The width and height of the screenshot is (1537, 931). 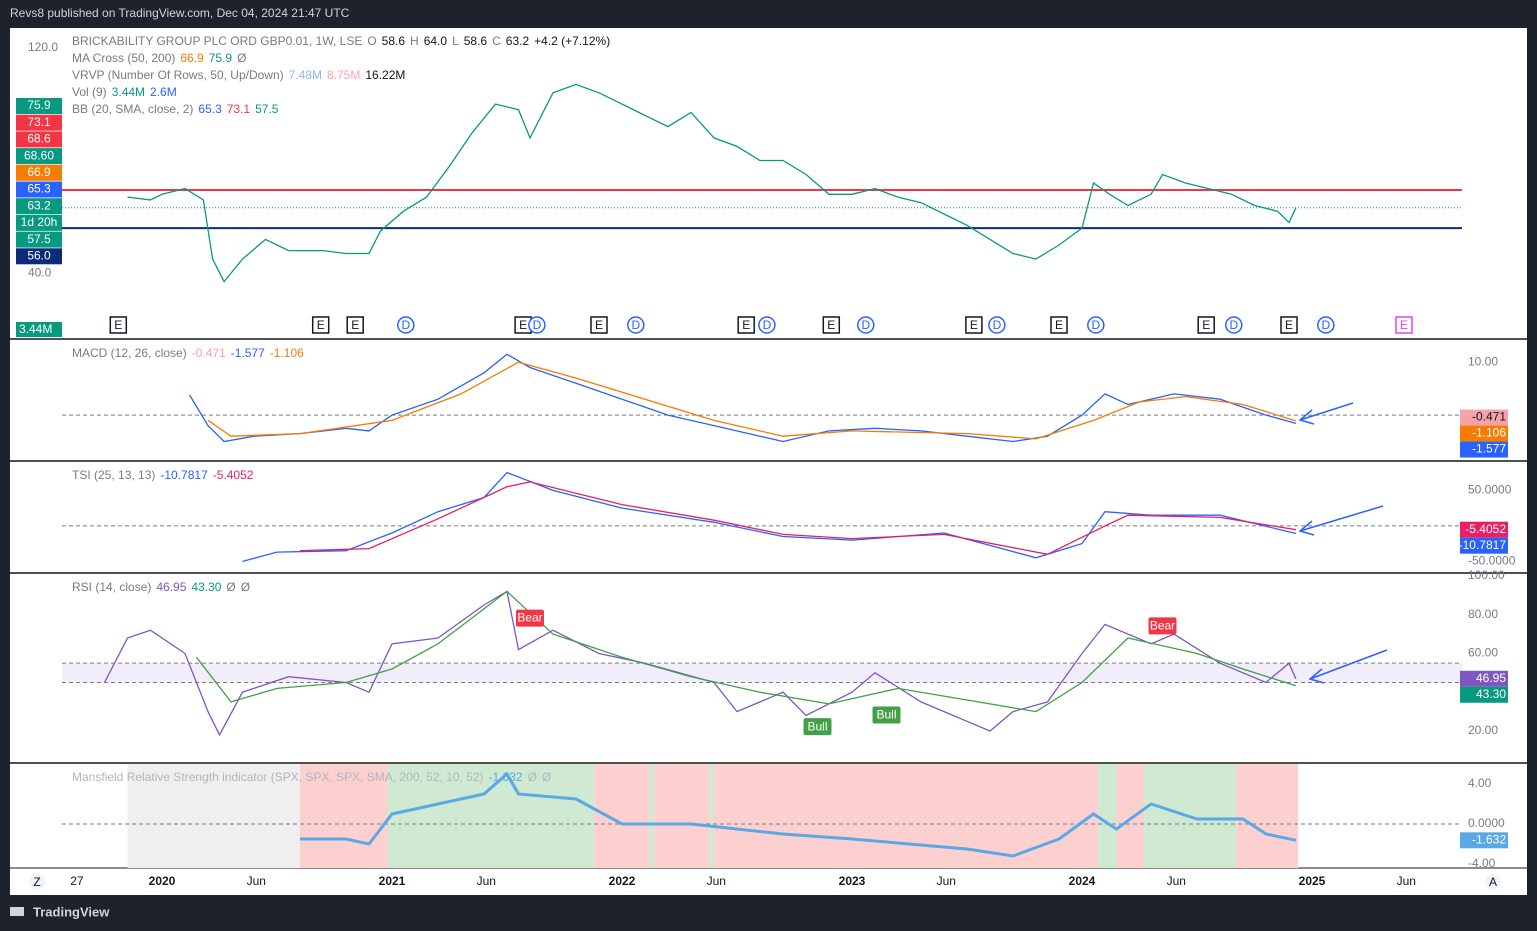 I want to click on legend: BB (20, SMA, close, 2) 65.3 73.1 57.5, so click(x=175, y=109).